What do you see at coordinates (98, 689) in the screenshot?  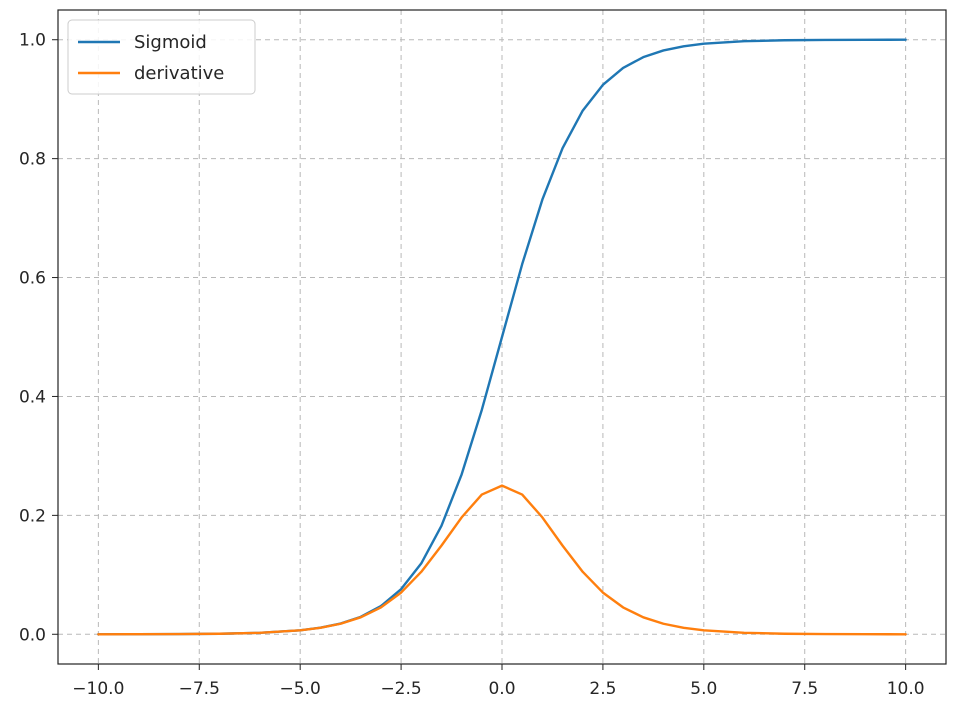 I see `x-tick-label: −10.0` at bounding box center [98, 689].